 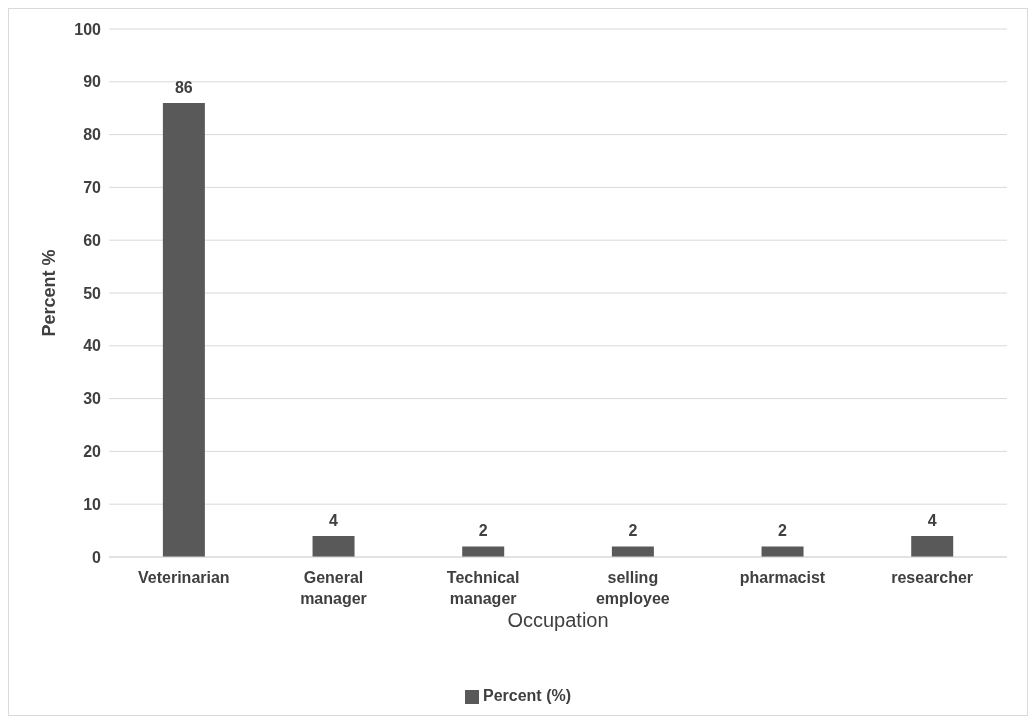 I want to click on y-tick-label: 50, so click(x=92, y=293).